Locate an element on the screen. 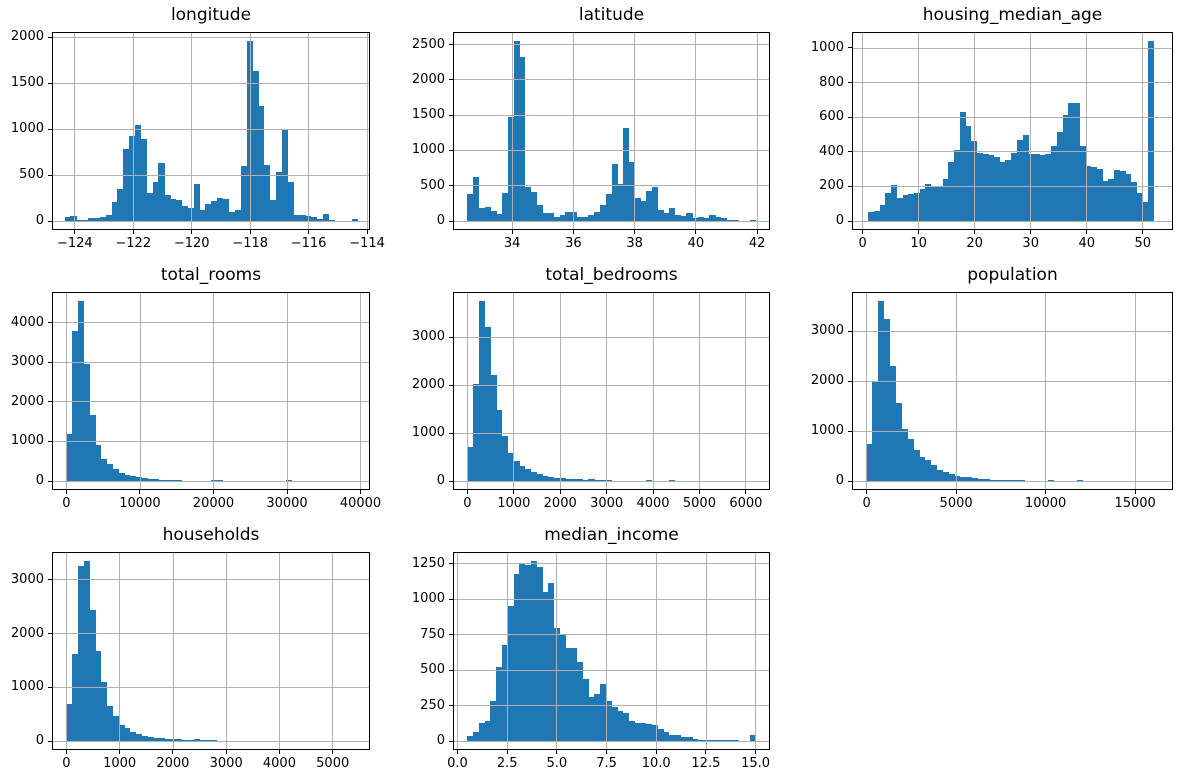  longitude-x-tick-label: −120 is located at coordinates (191, 243).